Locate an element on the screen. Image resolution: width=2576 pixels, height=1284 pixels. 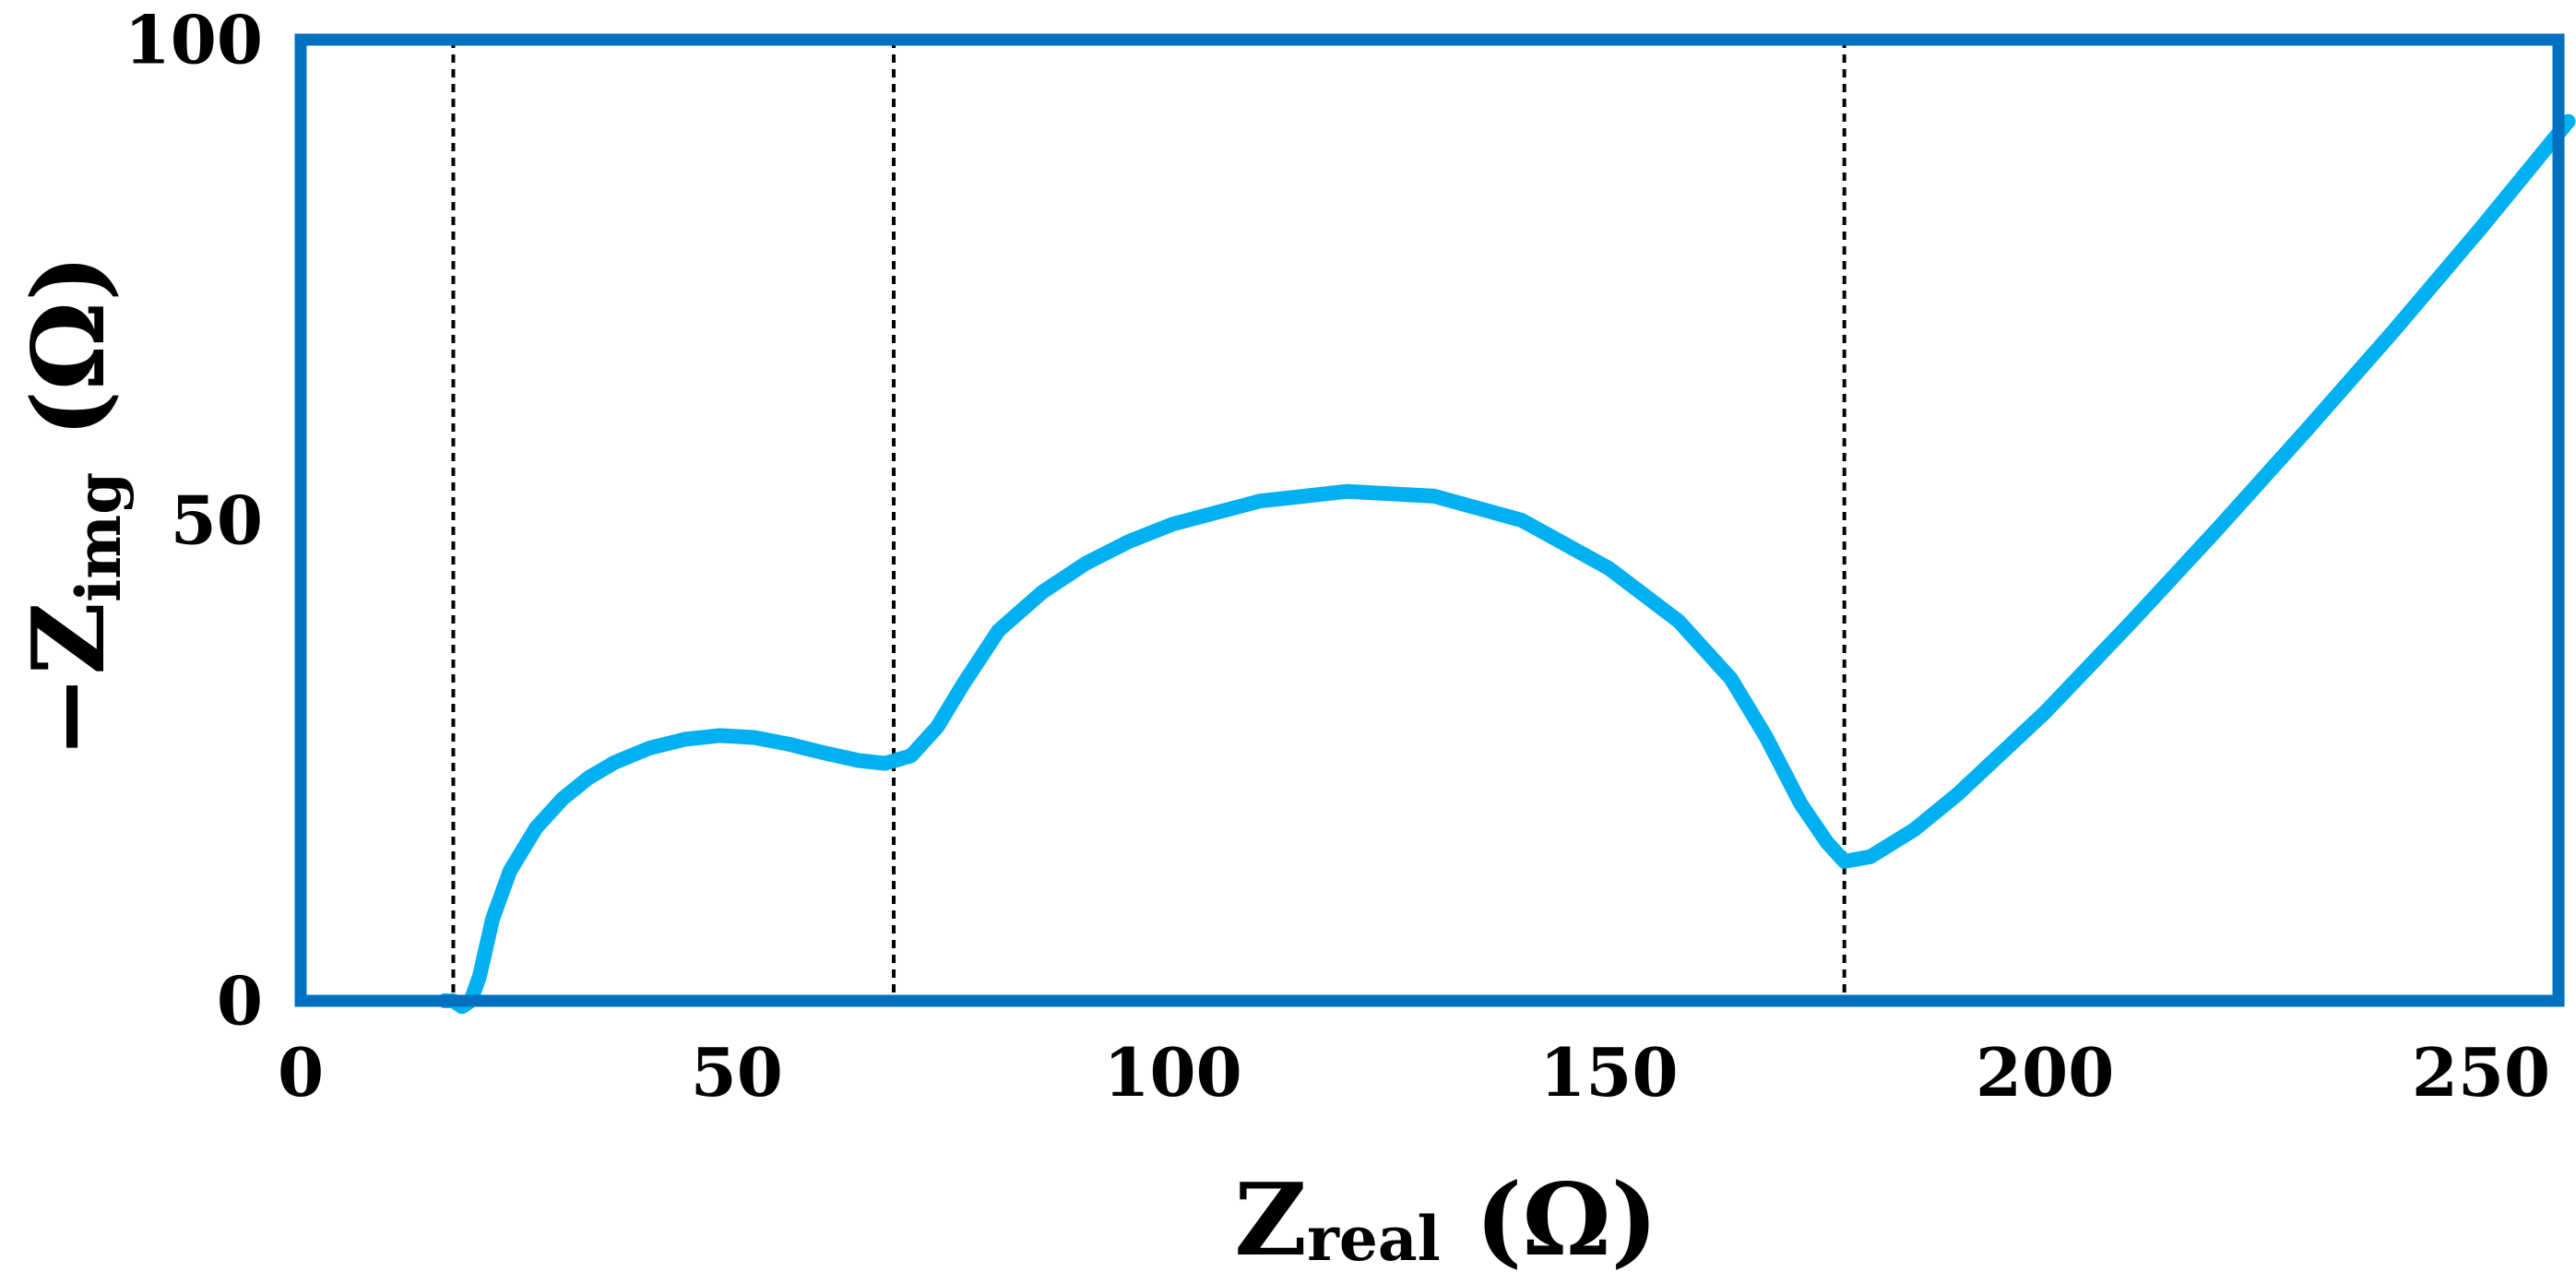
y-axis-title-main: −Z is located at coordinates (69, 680).